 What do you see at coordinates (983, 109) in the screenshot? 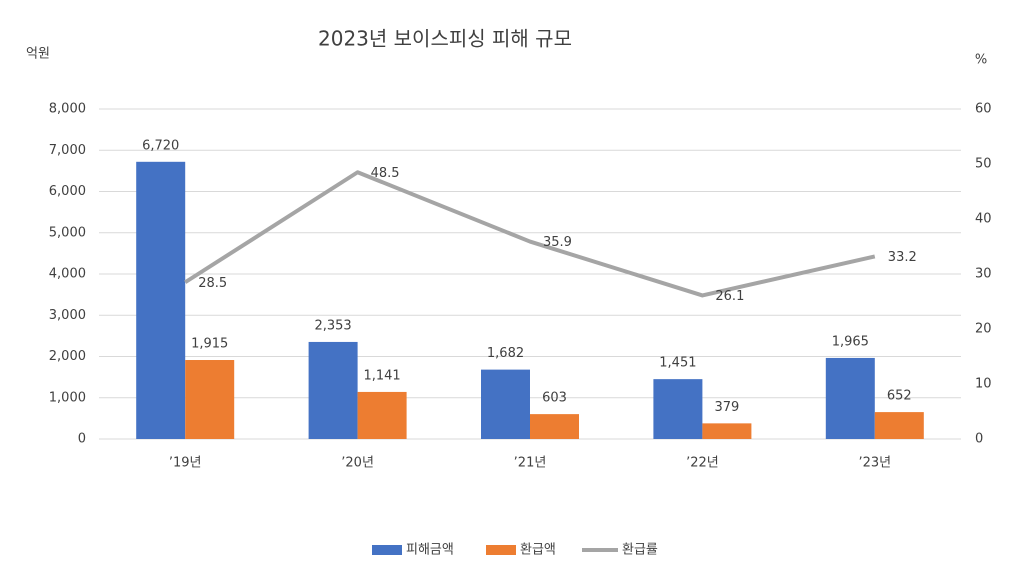
I see `y2-tick-label: 60` at bounding box center [983, 109].